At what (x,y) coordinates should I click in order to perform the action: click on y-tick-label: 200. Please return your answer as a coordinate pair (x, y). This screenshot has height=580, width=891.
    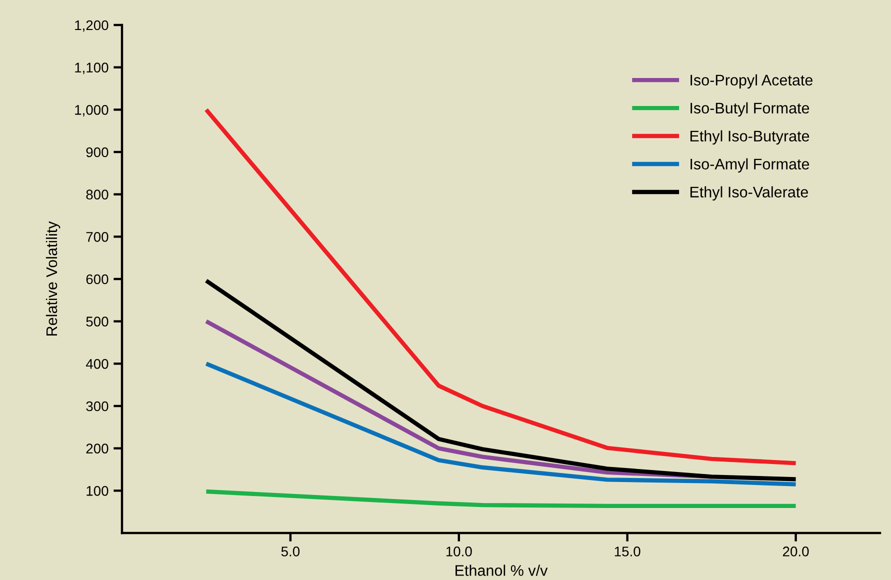
    Looking at the image, I should click on (97, 449).